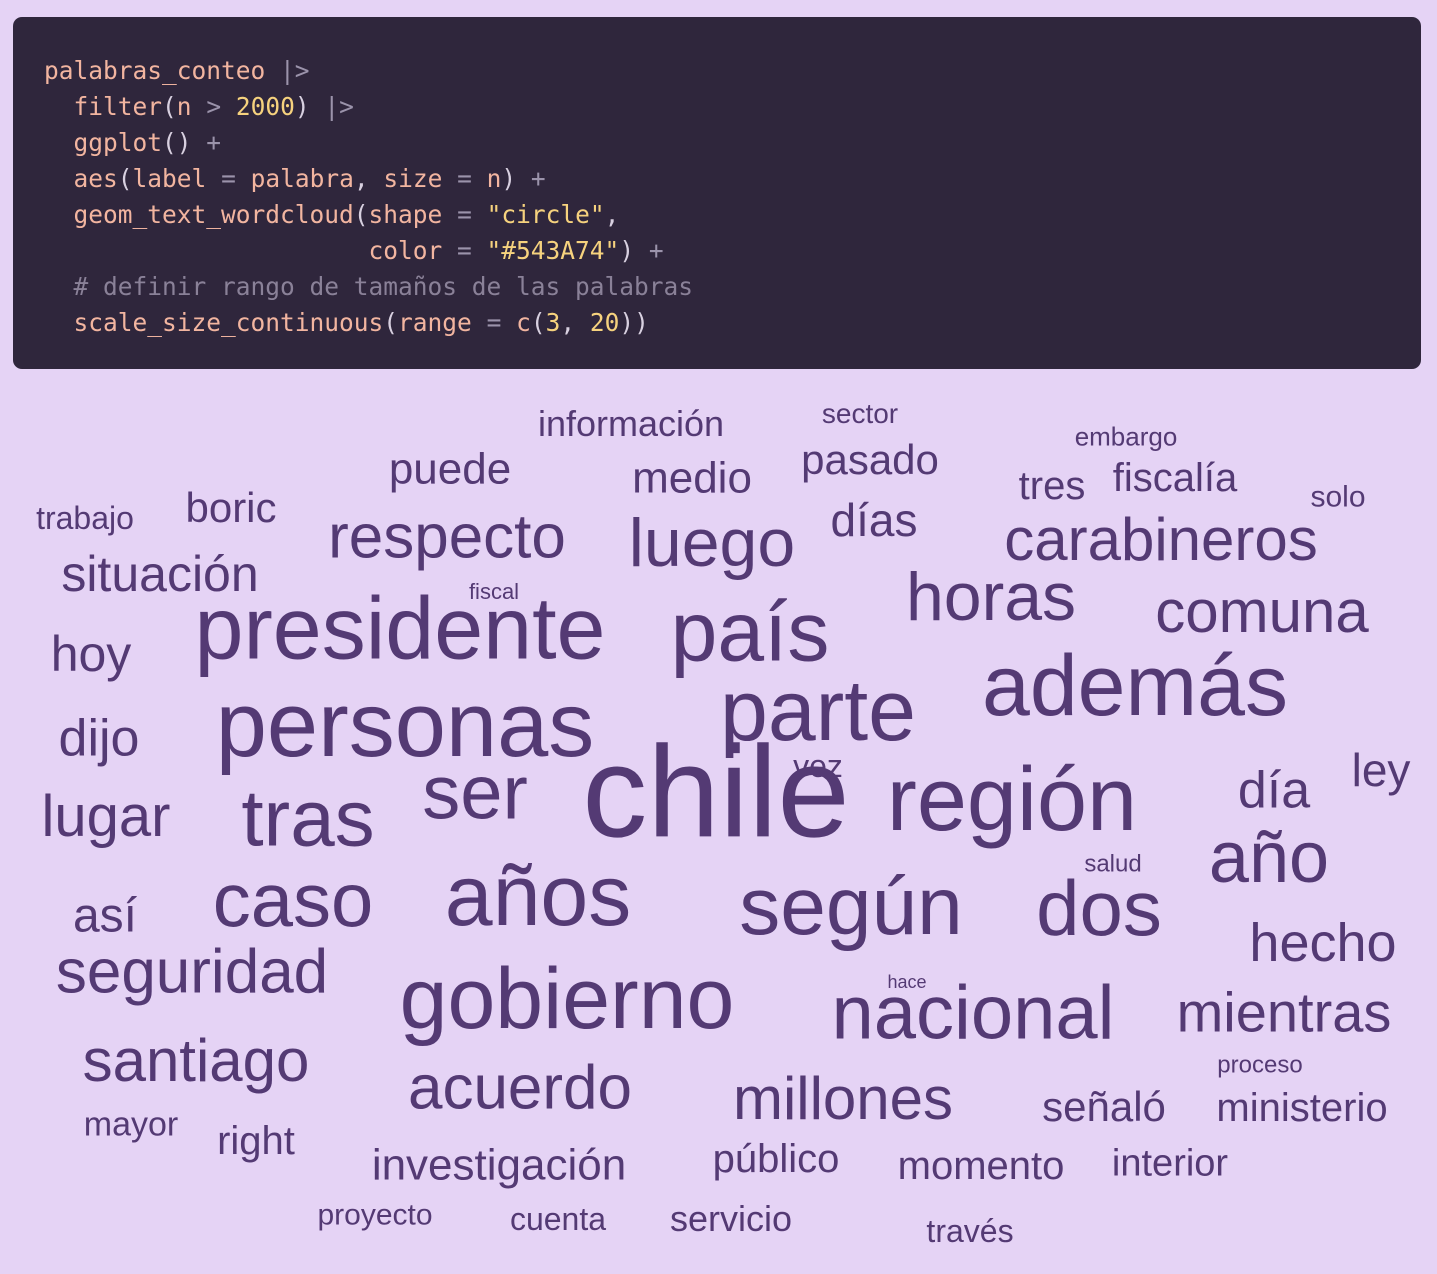  Describe the element at coordinates (860, 413) in the screenshot. I see `wordcloud-word: sector` at that location.